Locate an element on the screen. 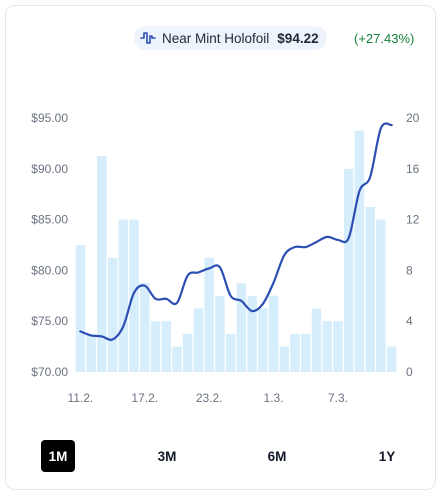 This screenshot has height=497, width=443. x-tick-label: 23.2. is located at coordinates (209, 398).